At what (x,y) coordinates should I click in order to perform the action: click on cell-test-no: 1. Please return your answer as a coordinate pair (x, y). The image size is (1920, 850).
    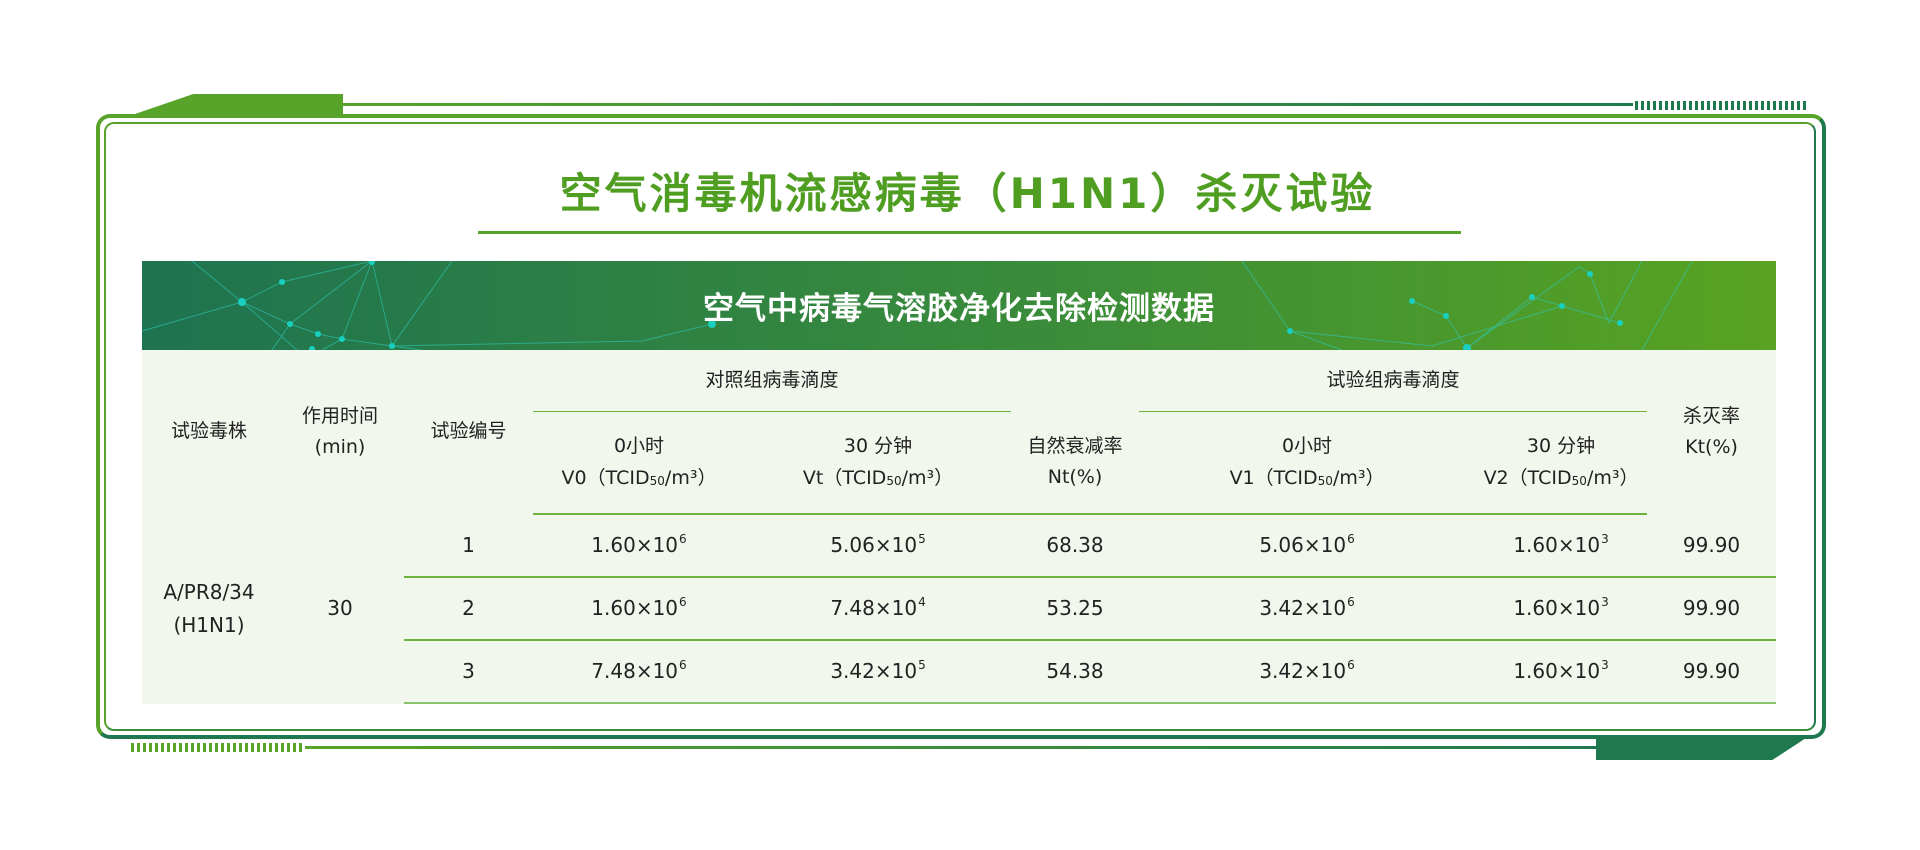
    Looking at the image, I should click on (468, 546).